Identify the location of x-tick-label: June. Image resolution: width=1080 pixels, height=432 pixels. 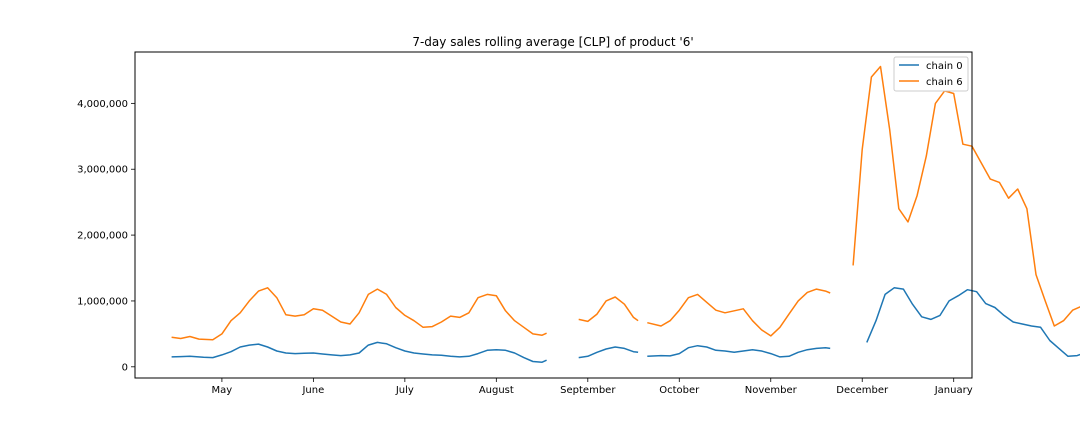
(312, 390).